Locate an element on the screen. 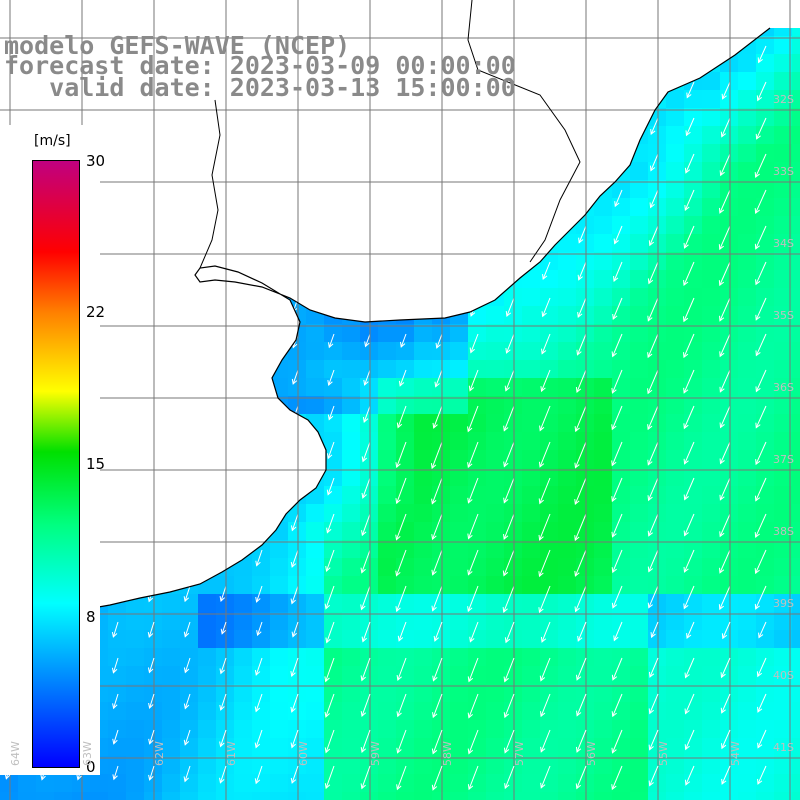 The width and height of the screenshot is (800, 800). title-model: modelo GEFS-WAVE (NCEP) is located at coordinates (177, 45).